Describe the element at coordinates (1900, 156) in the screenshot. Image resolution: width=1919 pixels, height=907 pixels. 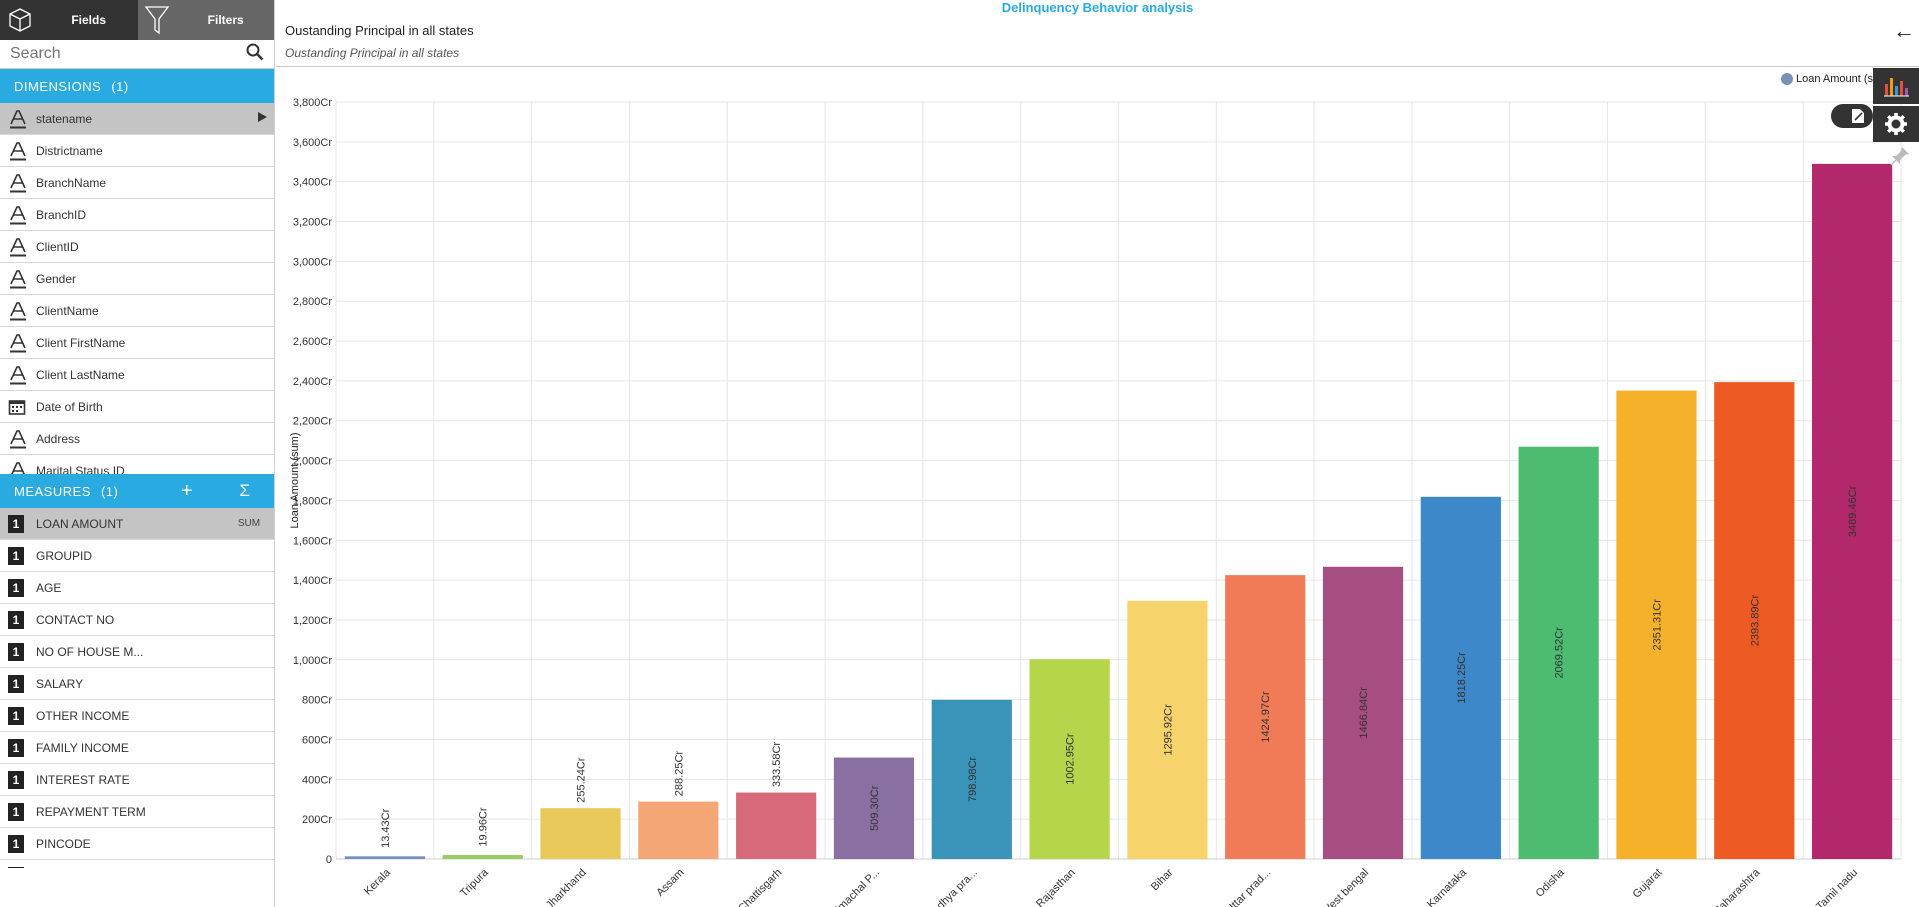
I see `pin-icon` at that location.